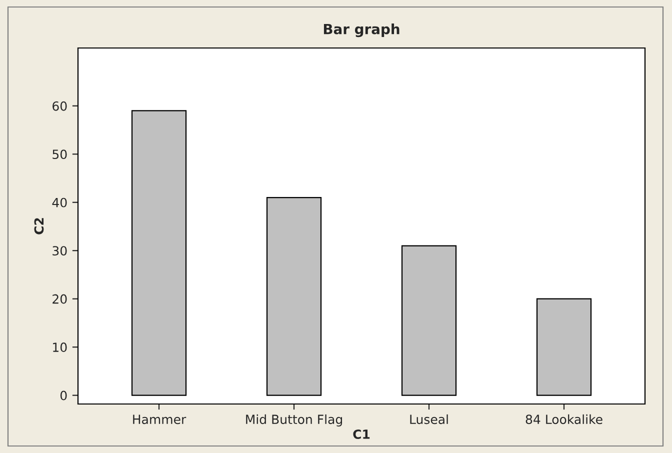 The width and height of the screenshot is (672, 453). Describe the element at coordinates (59, 251) in the screenshot. I see `y-tick-label: 30` at that location.